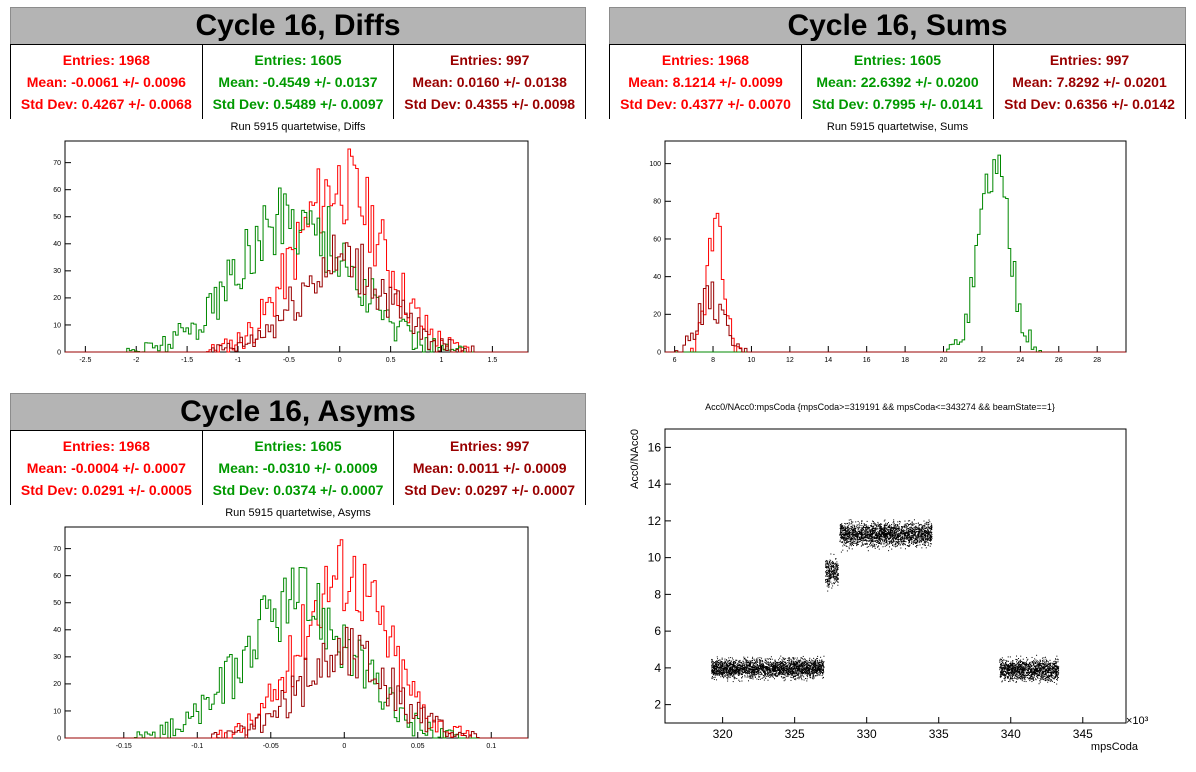 This screenshot has height=772, width=1196. What do you see at coordinates (635, 459) in the screenshot?
I see `scatter-ylabel: Acc0/NAcc0` at bounding box center [635, 459].